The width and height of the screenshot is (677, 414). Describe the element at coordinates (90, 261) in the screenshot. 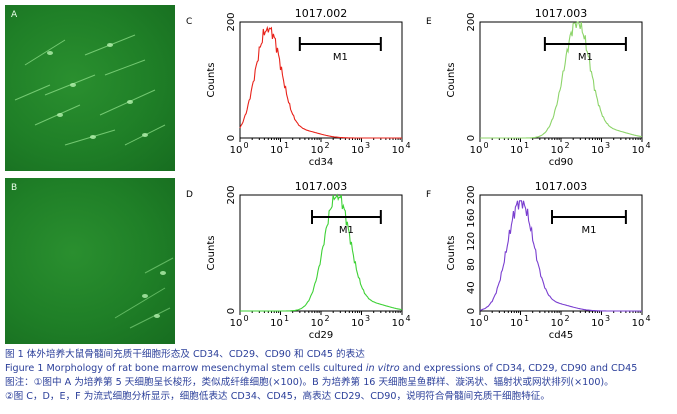

I see `micrograph-b: B` at that location.